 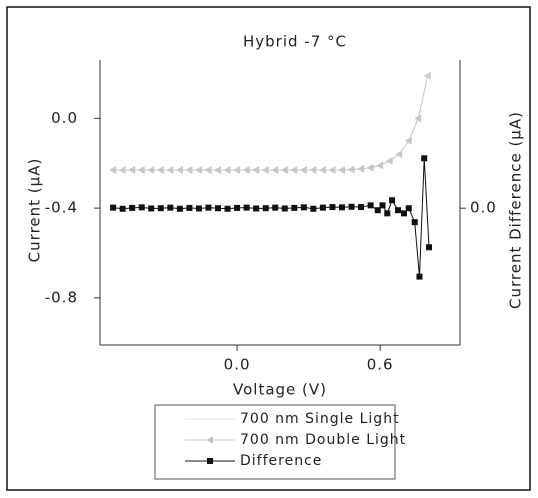 I want to click on y-tick-label: -0.8, so click(x=61, y=297).